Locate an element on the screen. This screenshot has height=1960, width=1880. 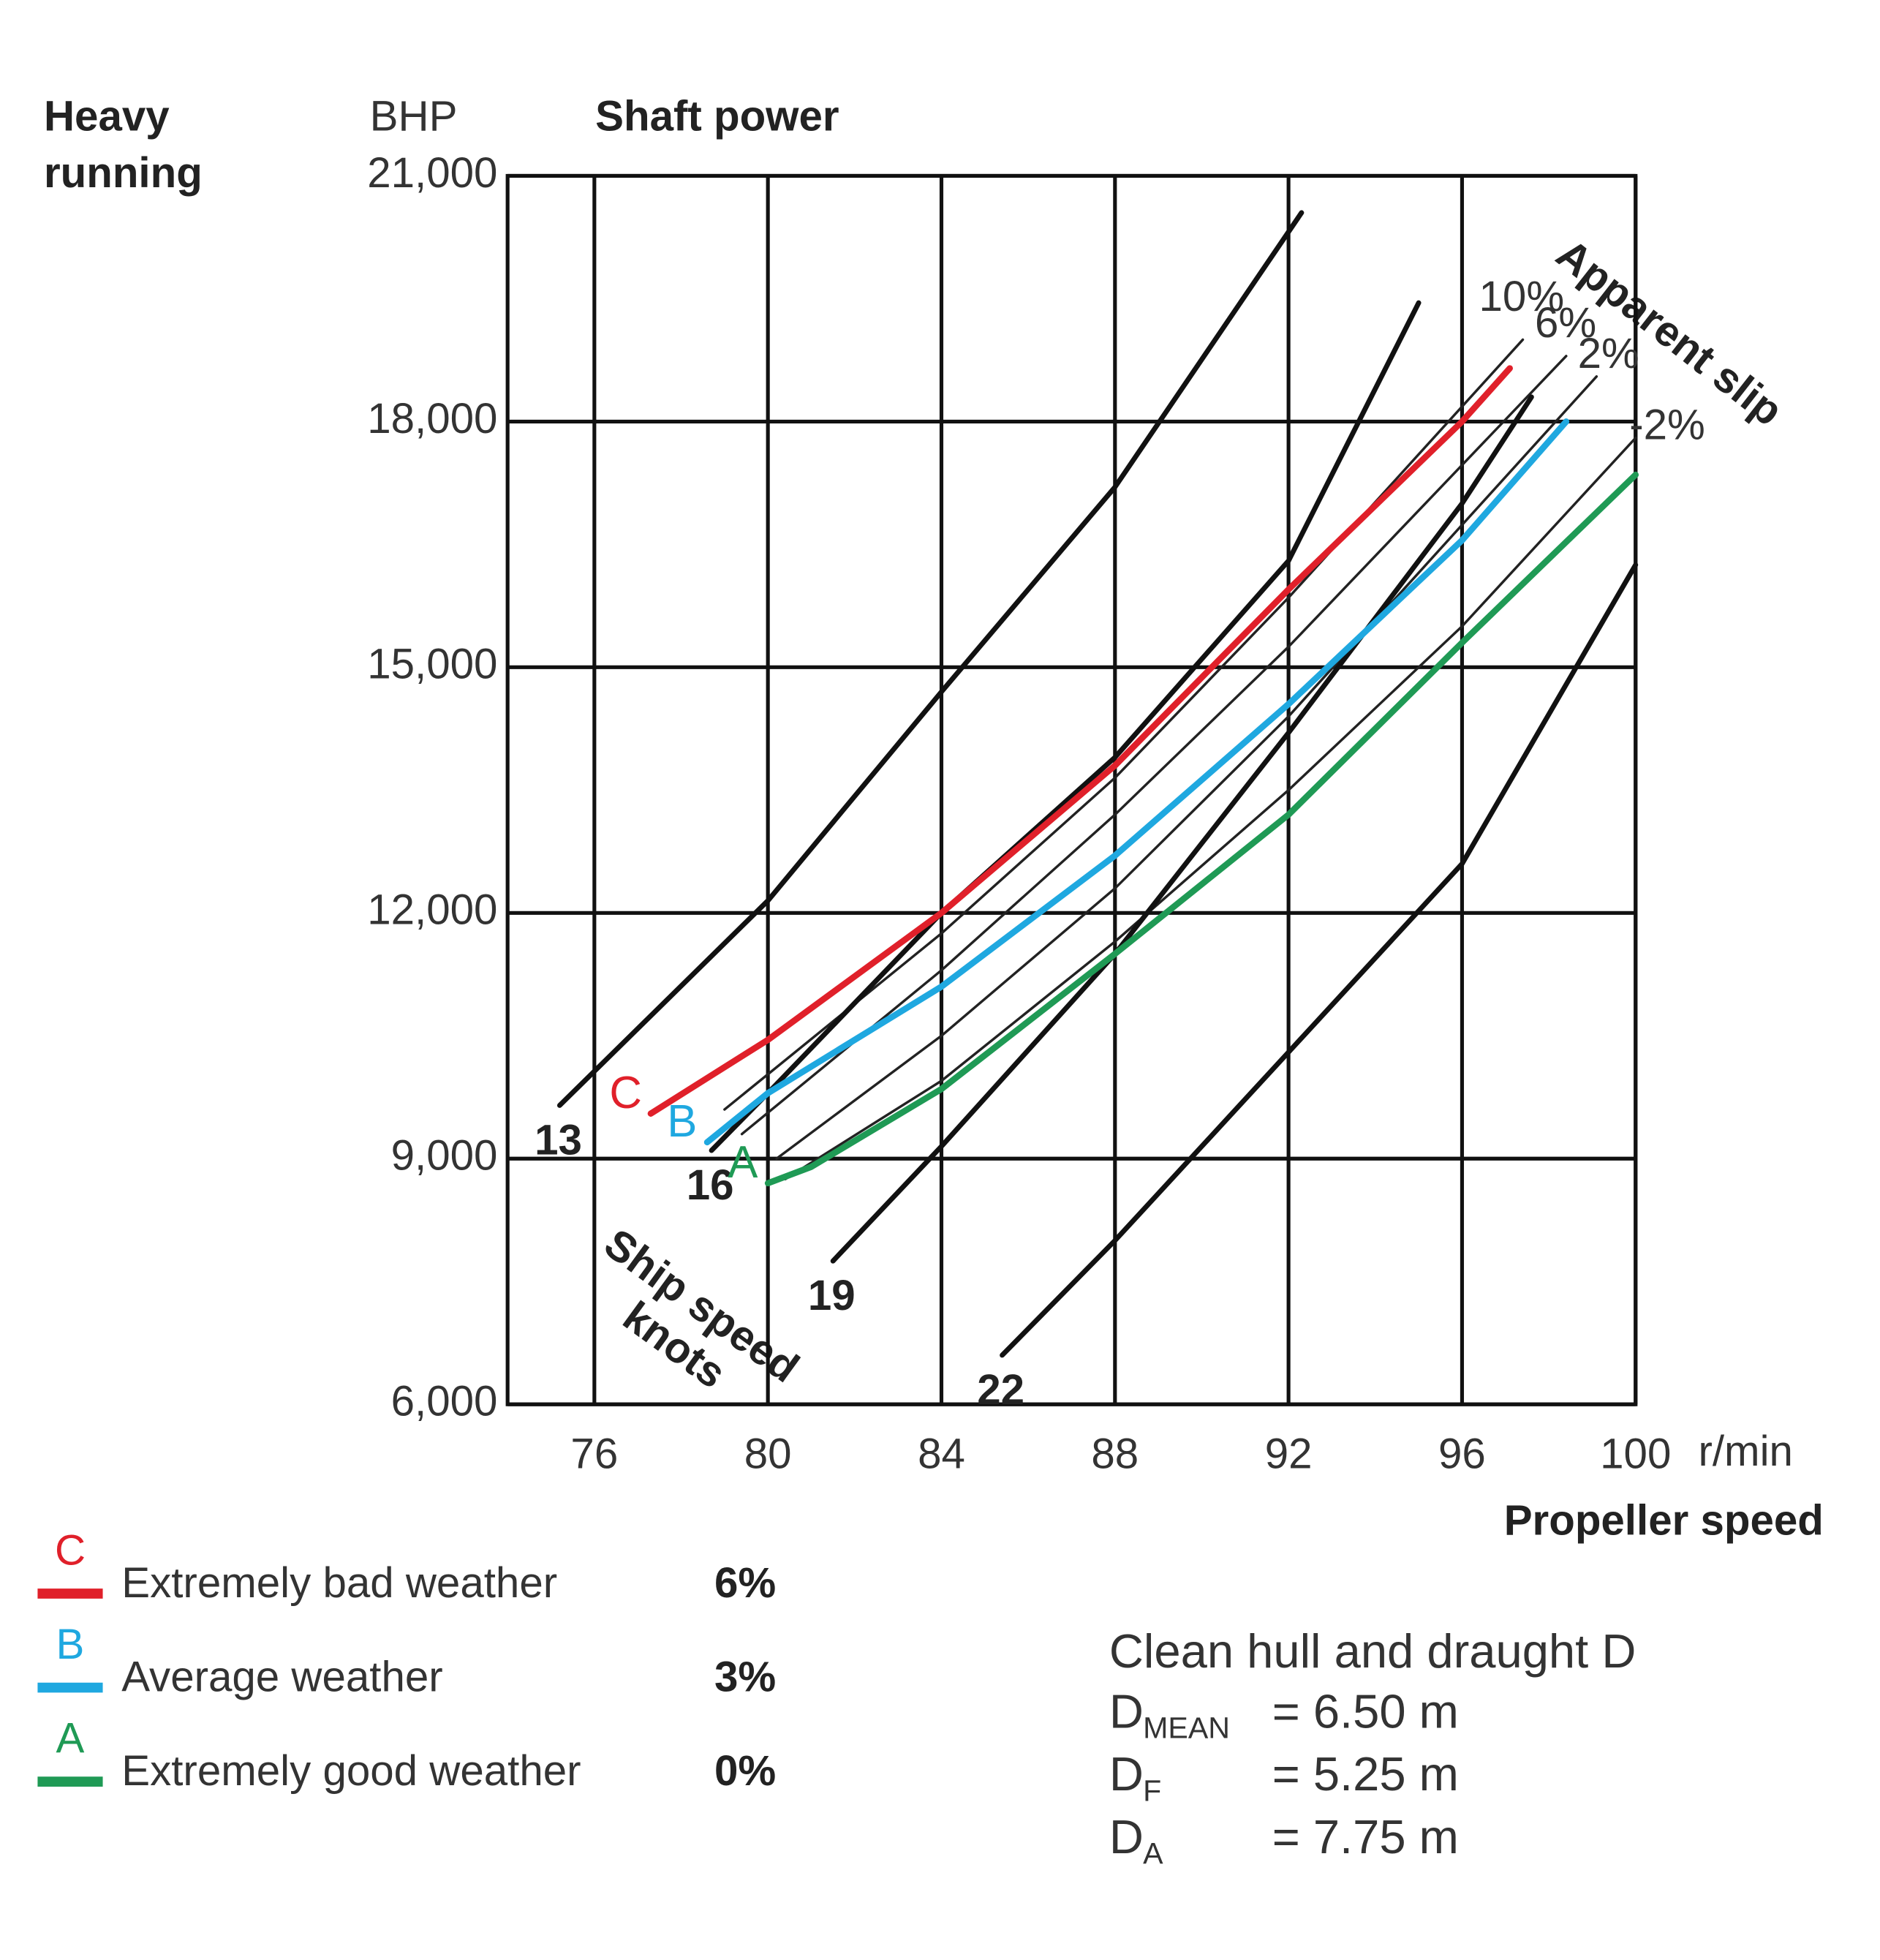
curve-letter: B is located at coordinates (682, 1121).